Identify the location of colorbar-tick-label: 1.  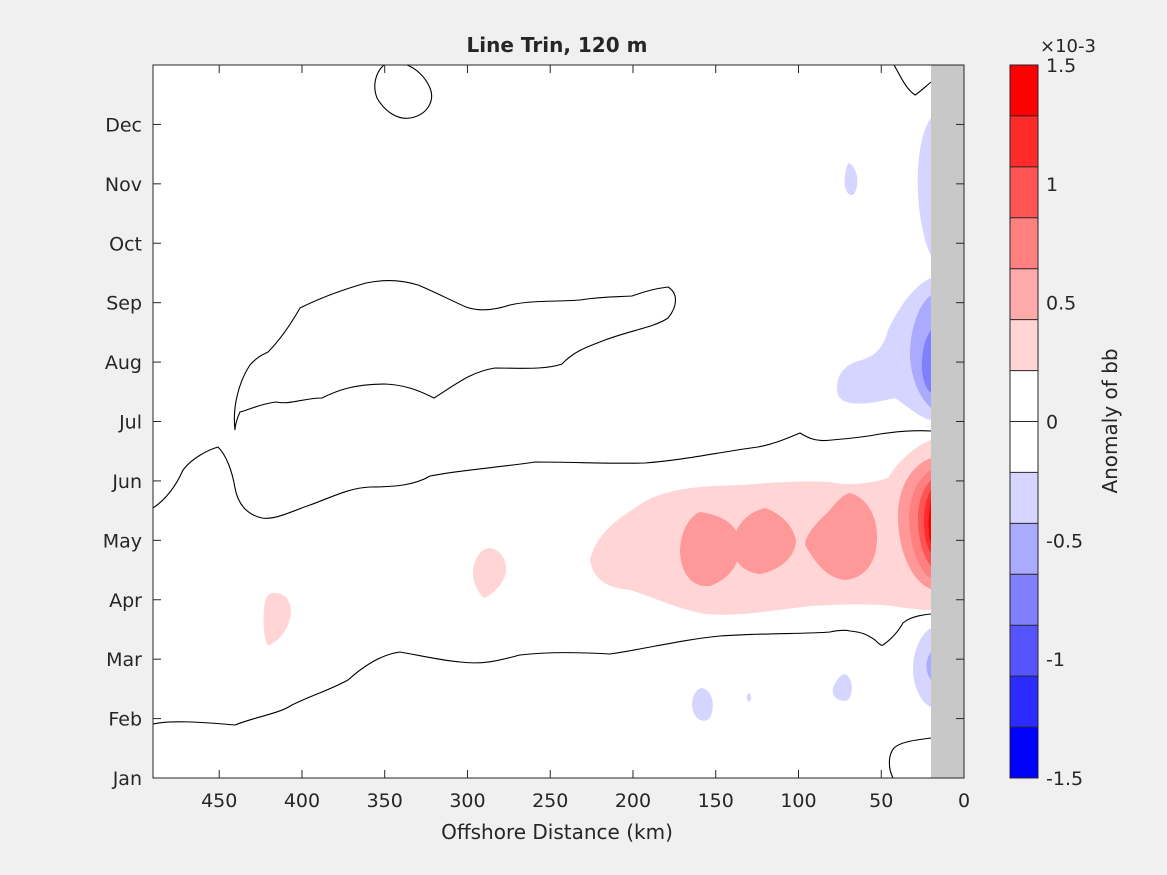
(1052, 185).